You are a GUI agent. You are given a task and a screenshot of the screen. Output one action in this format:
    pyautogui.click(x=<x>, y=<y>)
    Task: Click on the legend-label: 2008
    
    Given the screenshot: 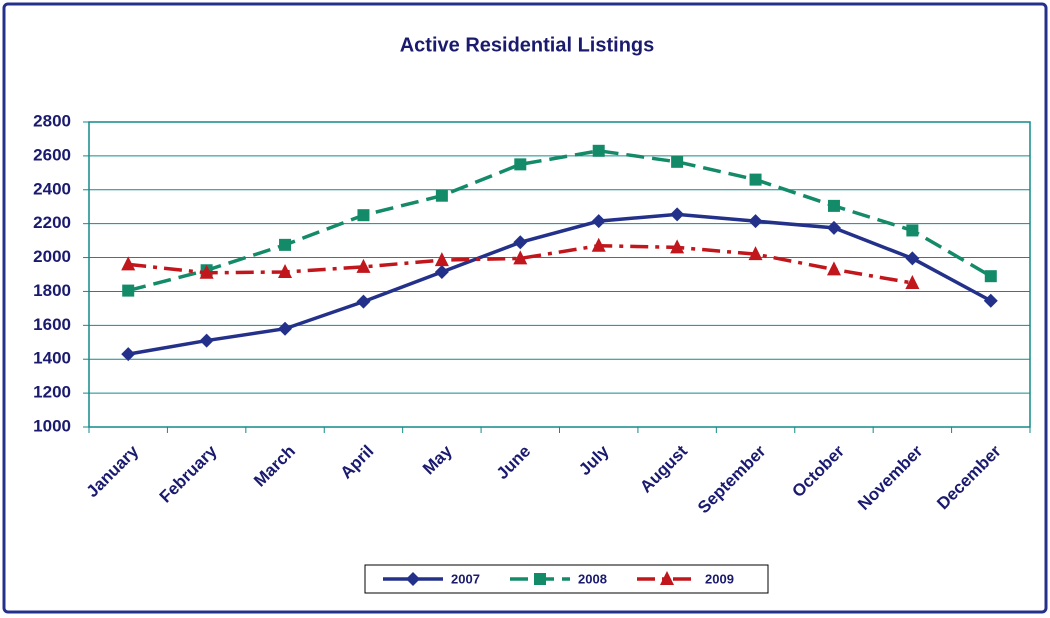 What is the action you would take?
    pyautogui.click(x=592, y=578)
    